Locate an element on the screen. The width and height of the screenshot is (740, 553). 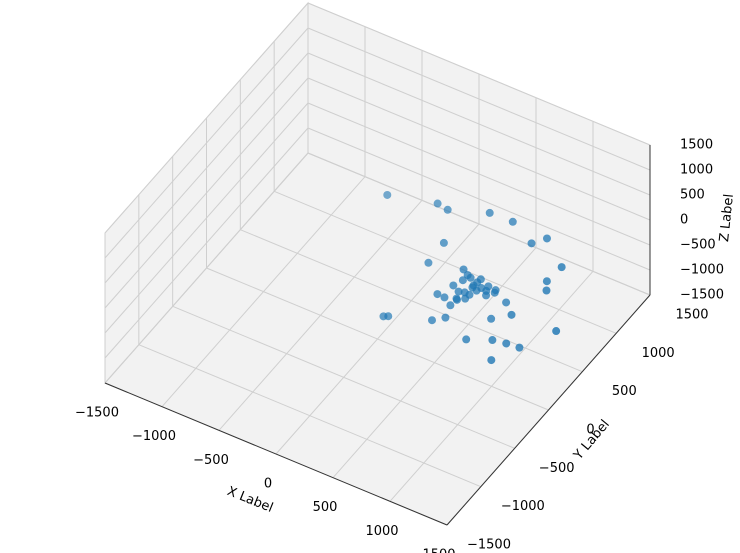
y-tick-label: −1500 is located at coordinates (489, 545).